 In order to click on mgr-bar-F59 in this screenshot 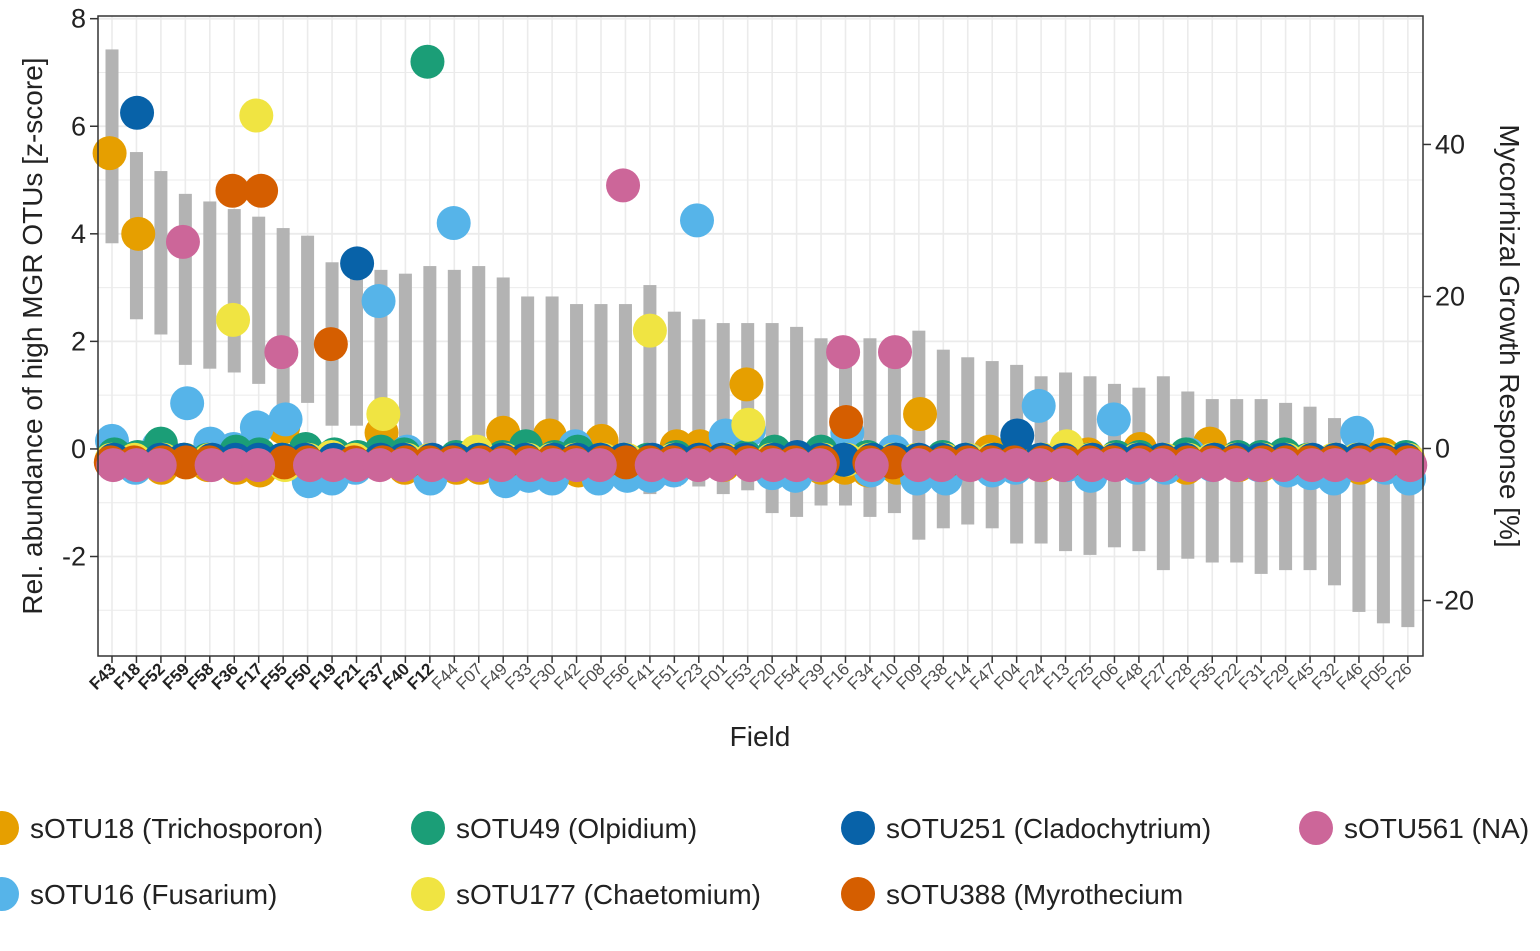, I will do `click(185, 279)`.